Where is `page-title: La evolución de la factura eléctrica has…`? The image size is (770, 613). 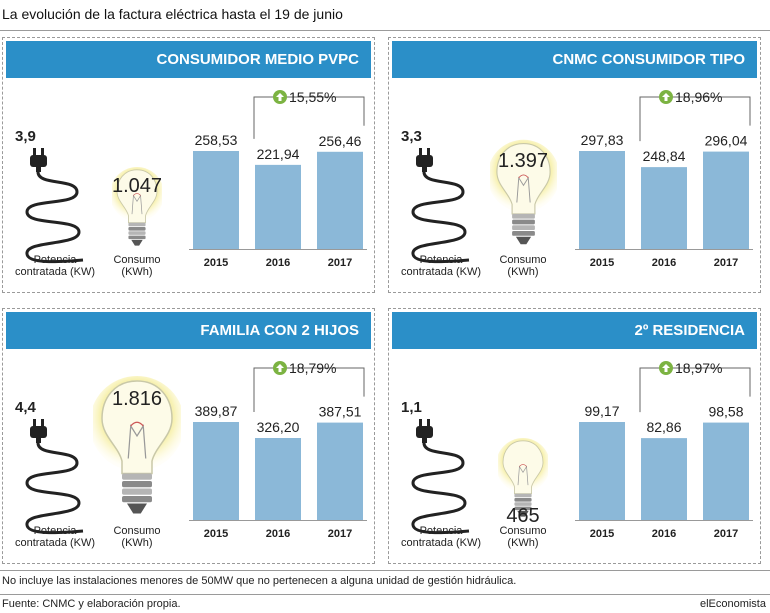 page-title: La evolución de la factura eléctrica has… is located at coordinates (172, 14).